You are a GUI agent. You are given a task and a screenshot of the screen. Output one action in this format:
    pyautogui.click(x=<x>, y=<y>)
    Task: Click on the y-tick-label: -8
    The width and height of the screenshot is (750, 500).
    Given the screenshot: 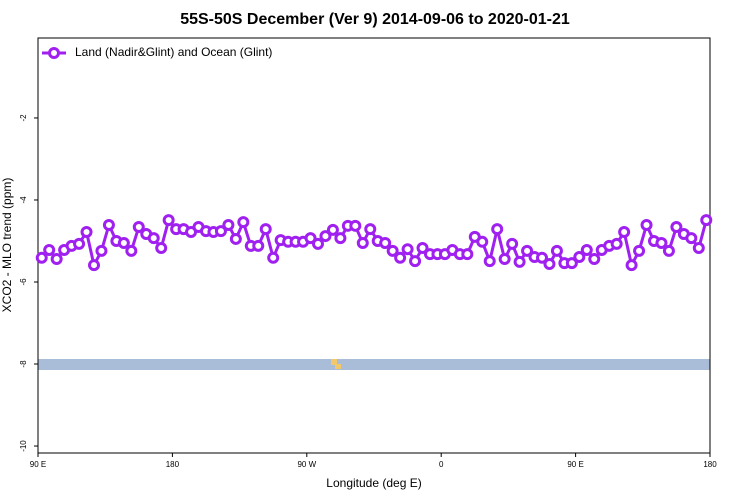 What is the action you would take?
    pyautogui.click(x=23, y=364)
    